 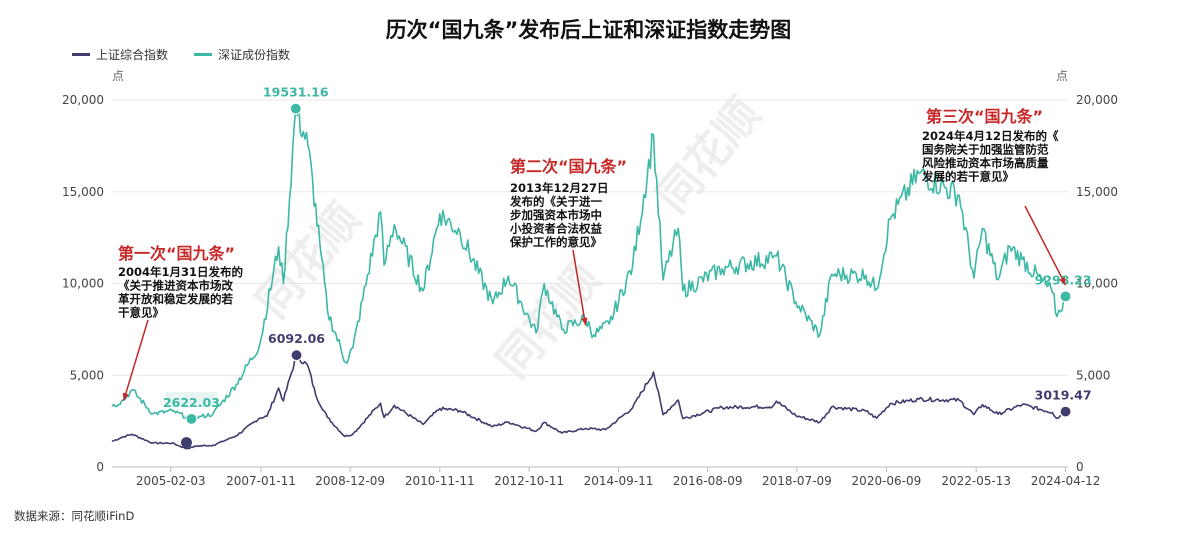 What do you see at coordinates (985, 150) in the screenshot?
I see `annotation-text: 国务院关于加强监管防范` at bounding box center [985, 150].